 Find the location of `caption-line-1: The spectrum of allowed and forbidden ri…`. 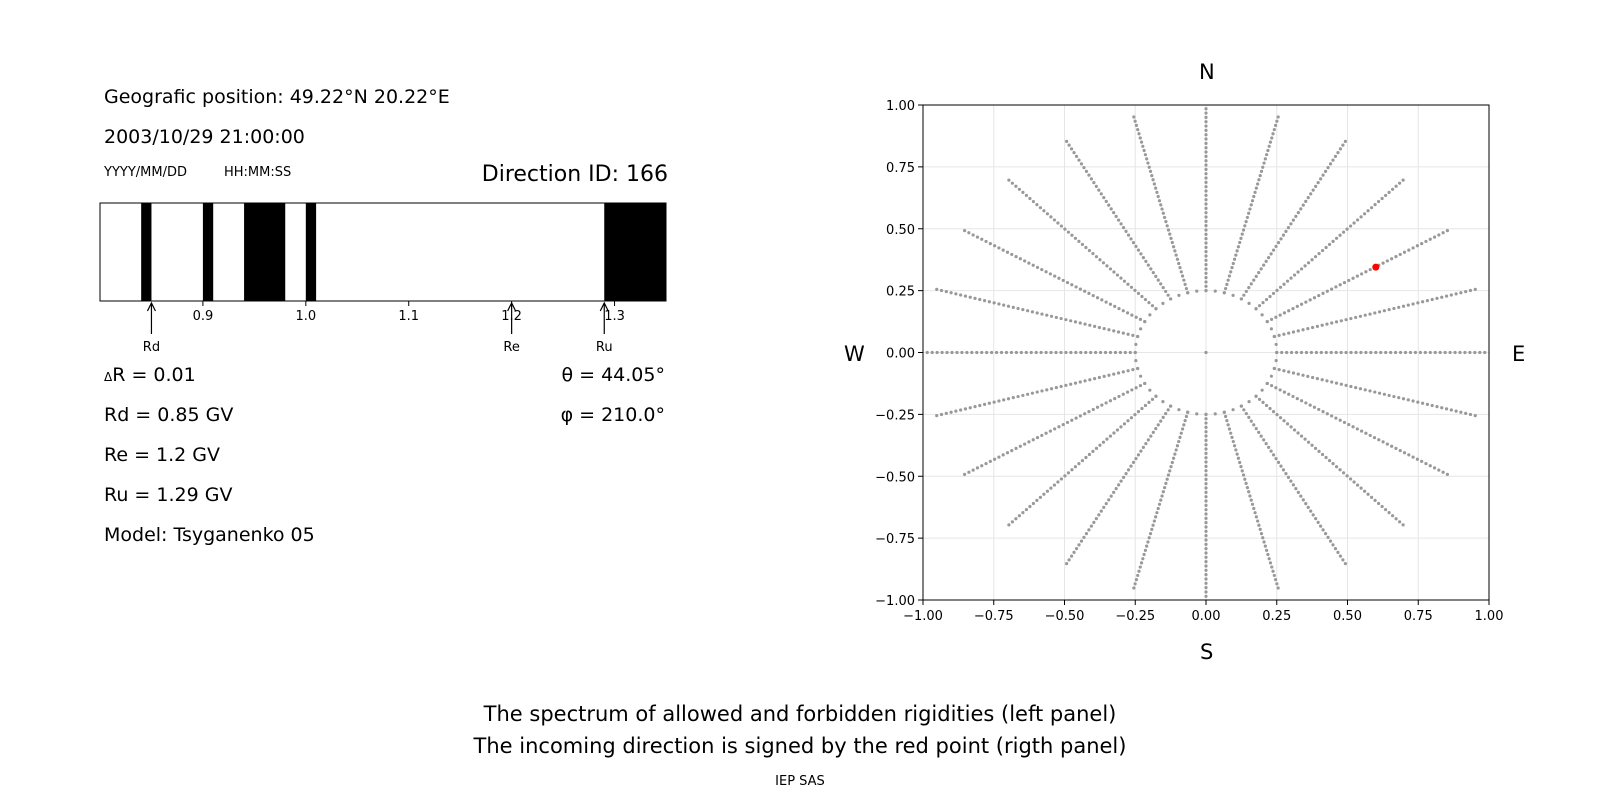

caption-line-1: The spectrum of allowed and forbidden ri… is located at coordinates (800, 714).